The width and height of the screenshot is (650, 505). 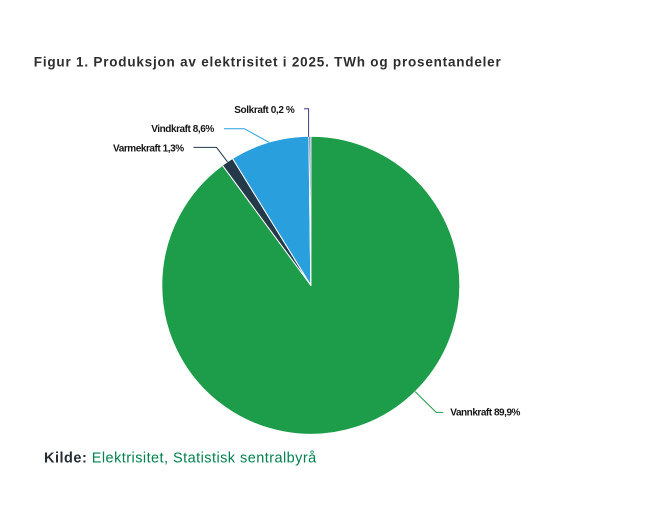 I want to click on svg-text: Vindkraft 8,6%, so click(x=182, y=129).